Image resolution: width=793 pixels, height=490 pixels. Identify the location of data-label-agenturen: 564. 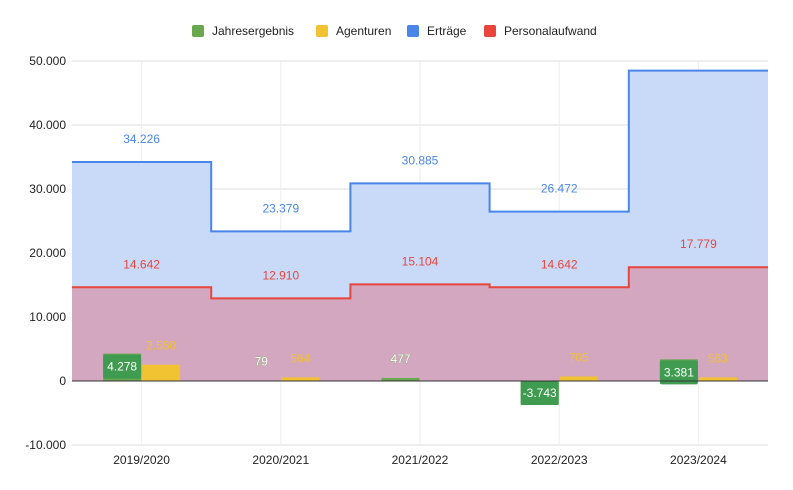
(300, 358).